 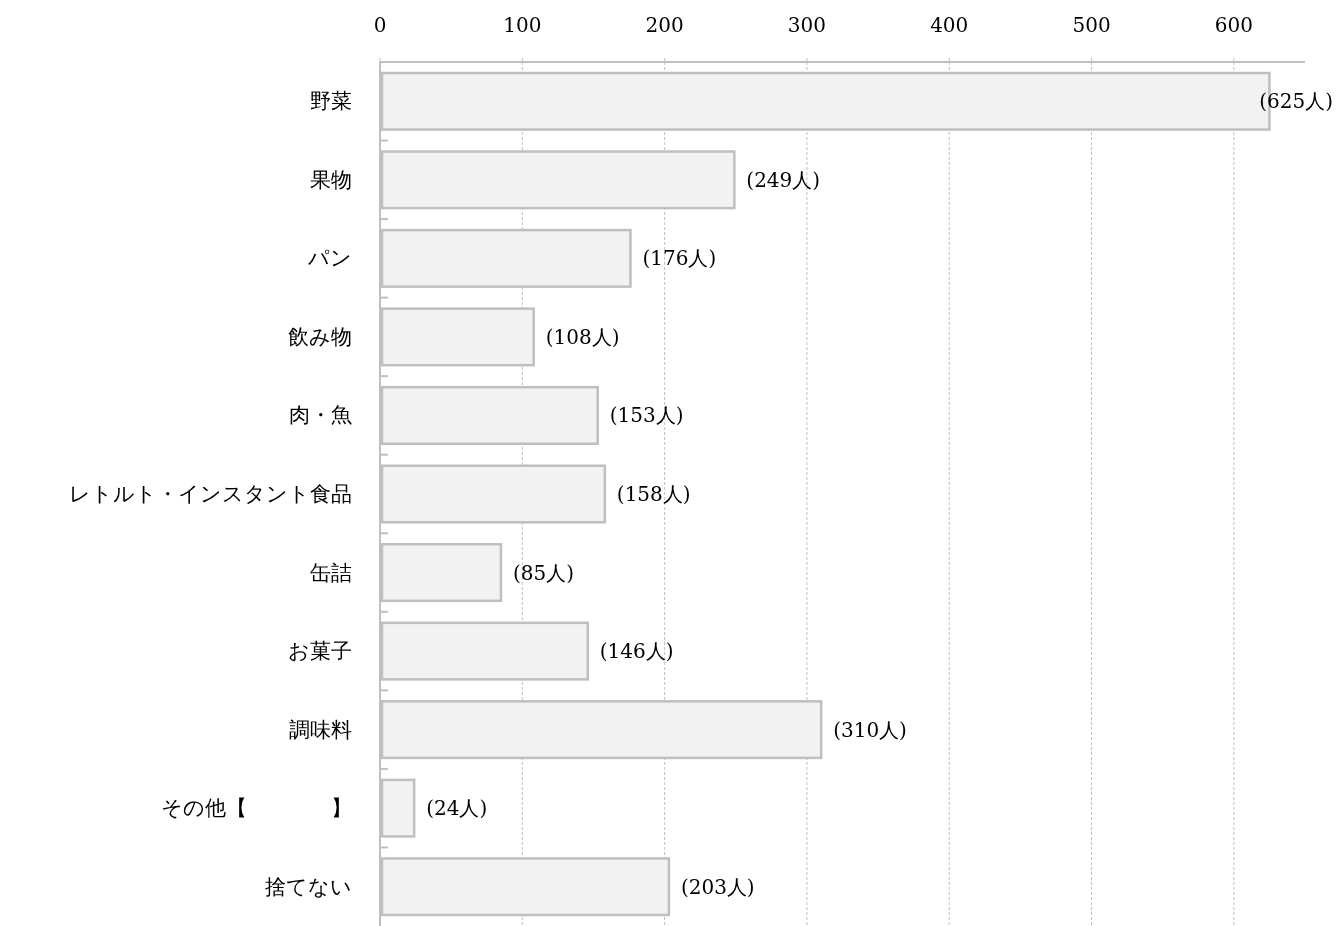 What do you see at coordinates (949, 25) in the screenshot?
I see `x-tick-label: 400` at bounding box center [949, 25].